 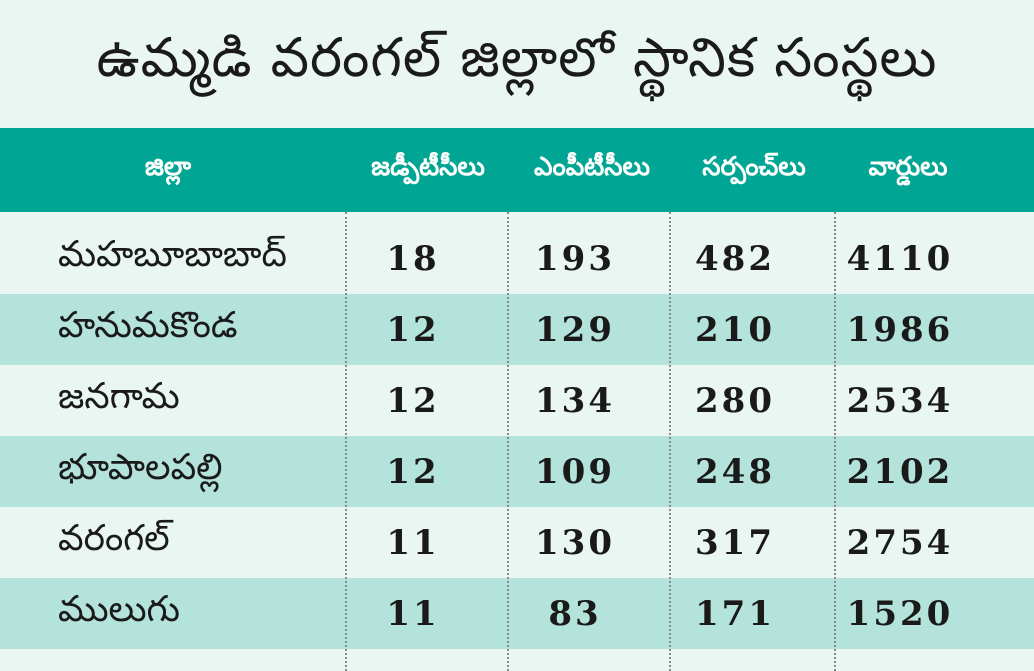 What do you see at coordinates (900, 613) in the screenshot?
I see `ward-count: 1520` at bounding box center [900, 613].